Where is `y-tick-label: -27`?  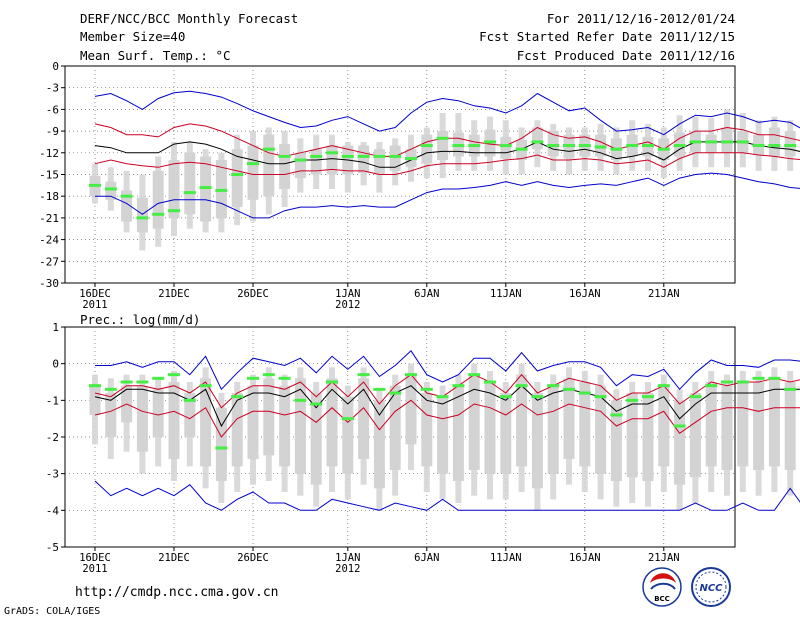
y-tick-label: -27 is located at coordinates (49, 261).